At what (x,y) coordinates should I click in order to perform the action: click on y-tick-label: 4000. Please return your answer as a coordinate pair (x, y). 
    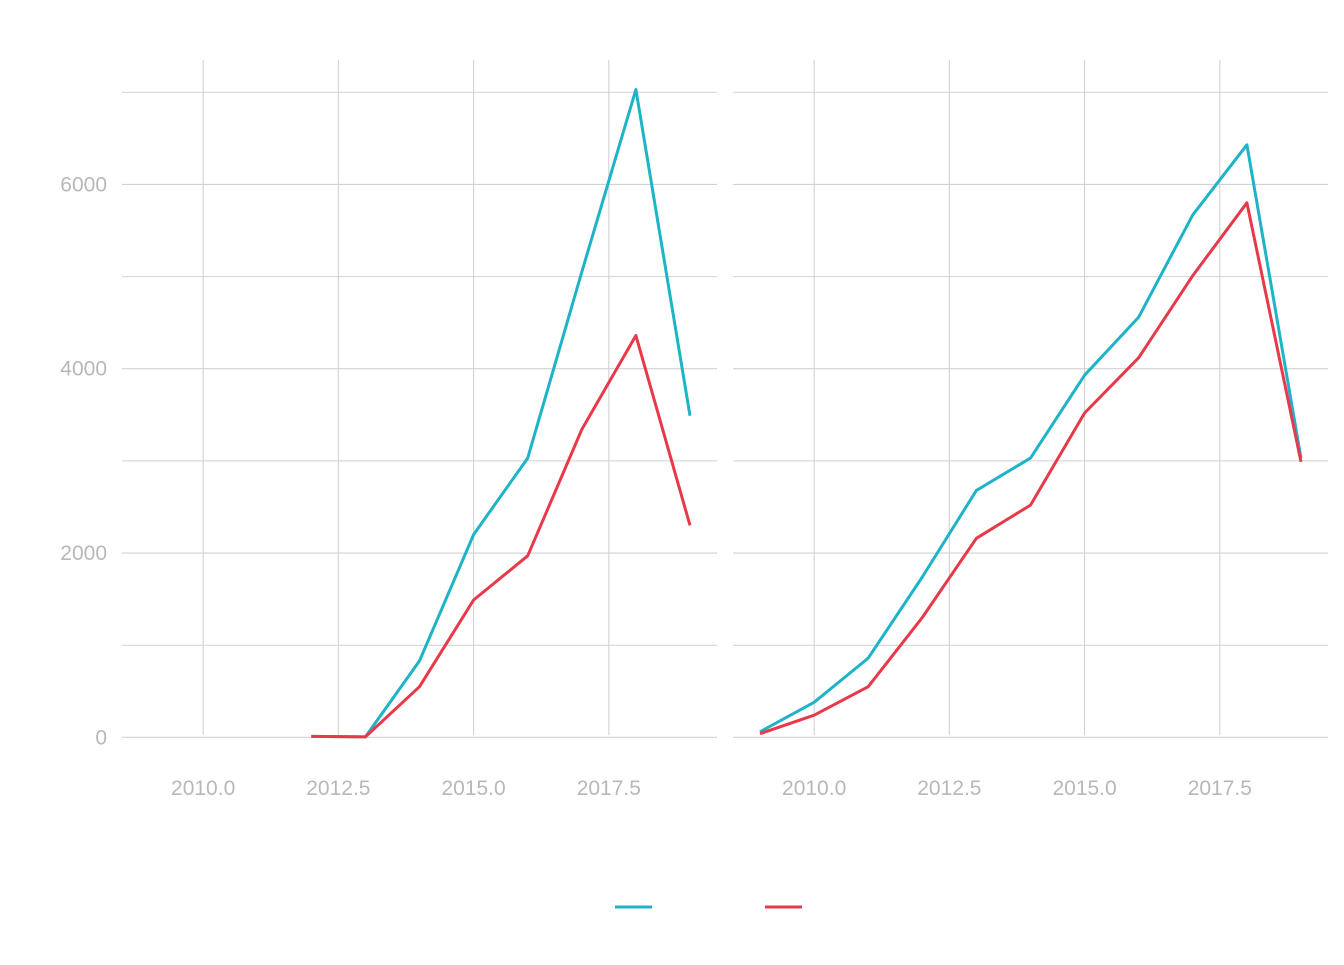
    Looking at the image, I should click on (83, 369).